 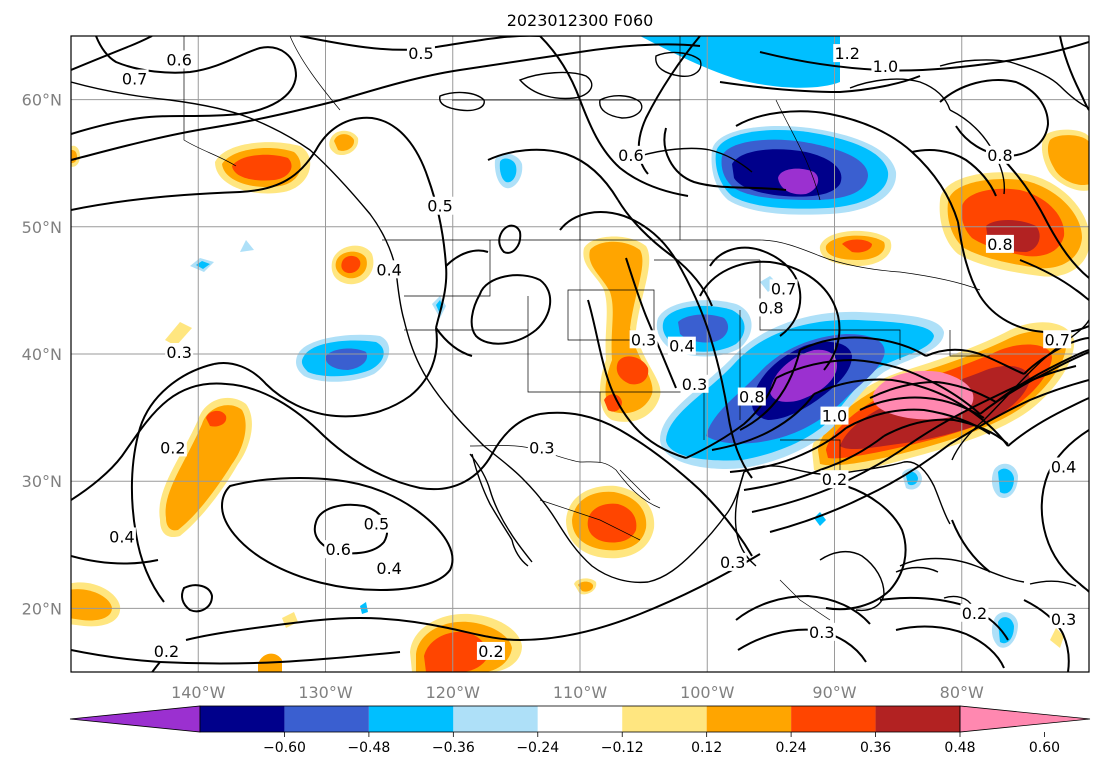 What do you see at coordinates (135, 719) in the screenshot?
I see `colorbar-extend-low` at bounding box center [135, 719].